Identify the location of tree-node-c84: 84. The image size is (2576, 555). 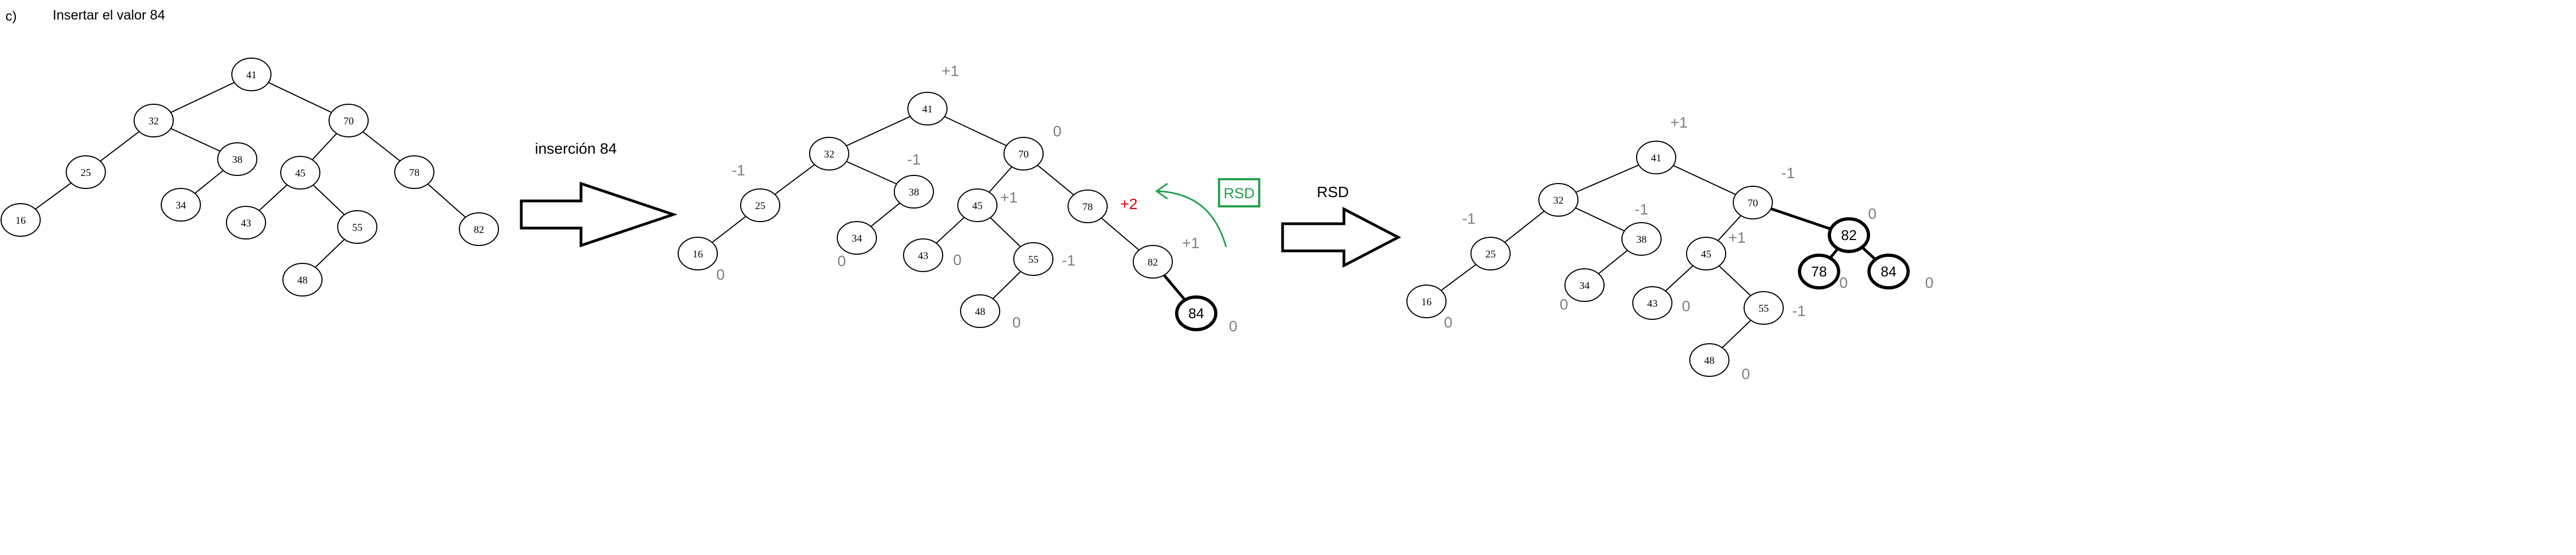
(1889, 271).